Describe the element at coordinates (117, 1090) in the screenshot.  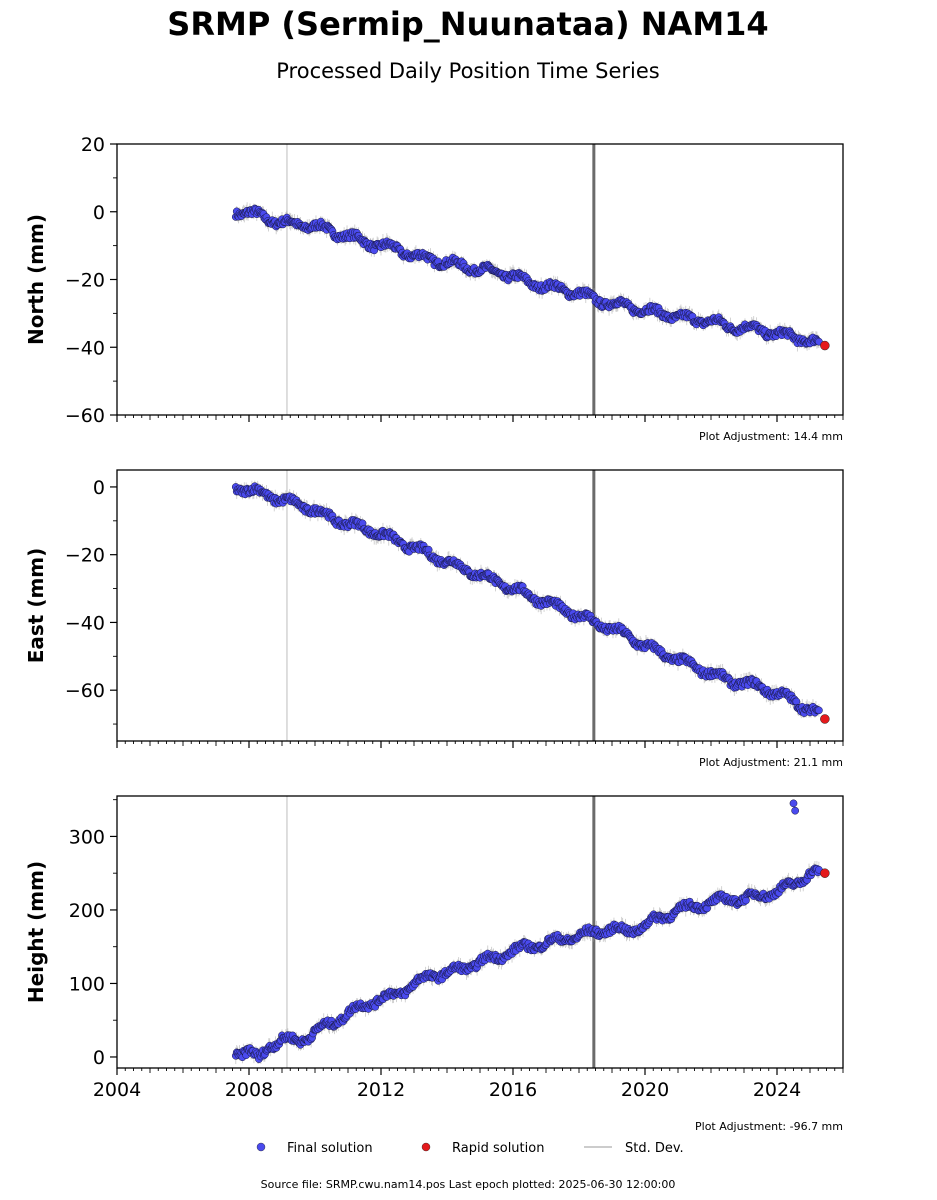
I see `x-tick-label: 2004` at that location.